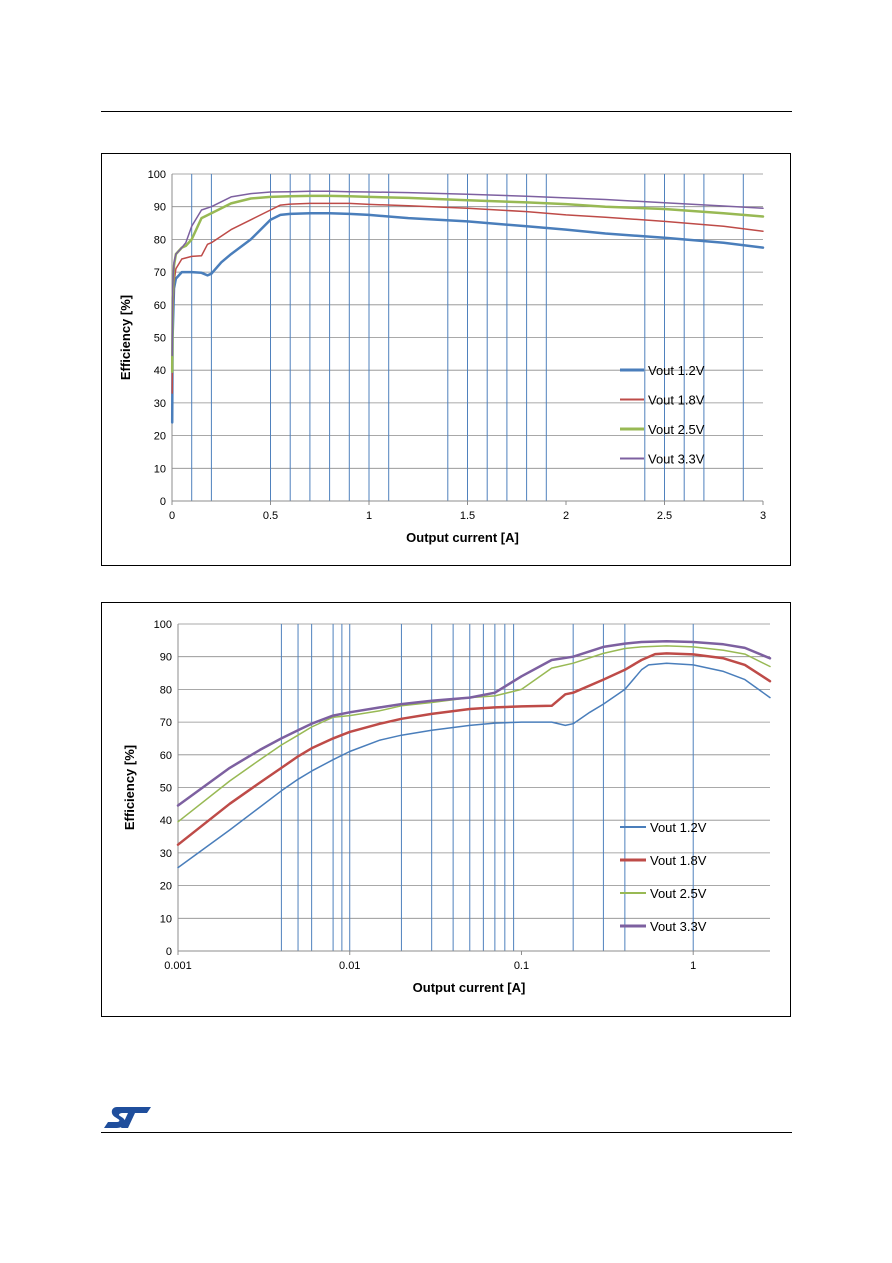  I want to click on footer-rule, so click(446, 1132).